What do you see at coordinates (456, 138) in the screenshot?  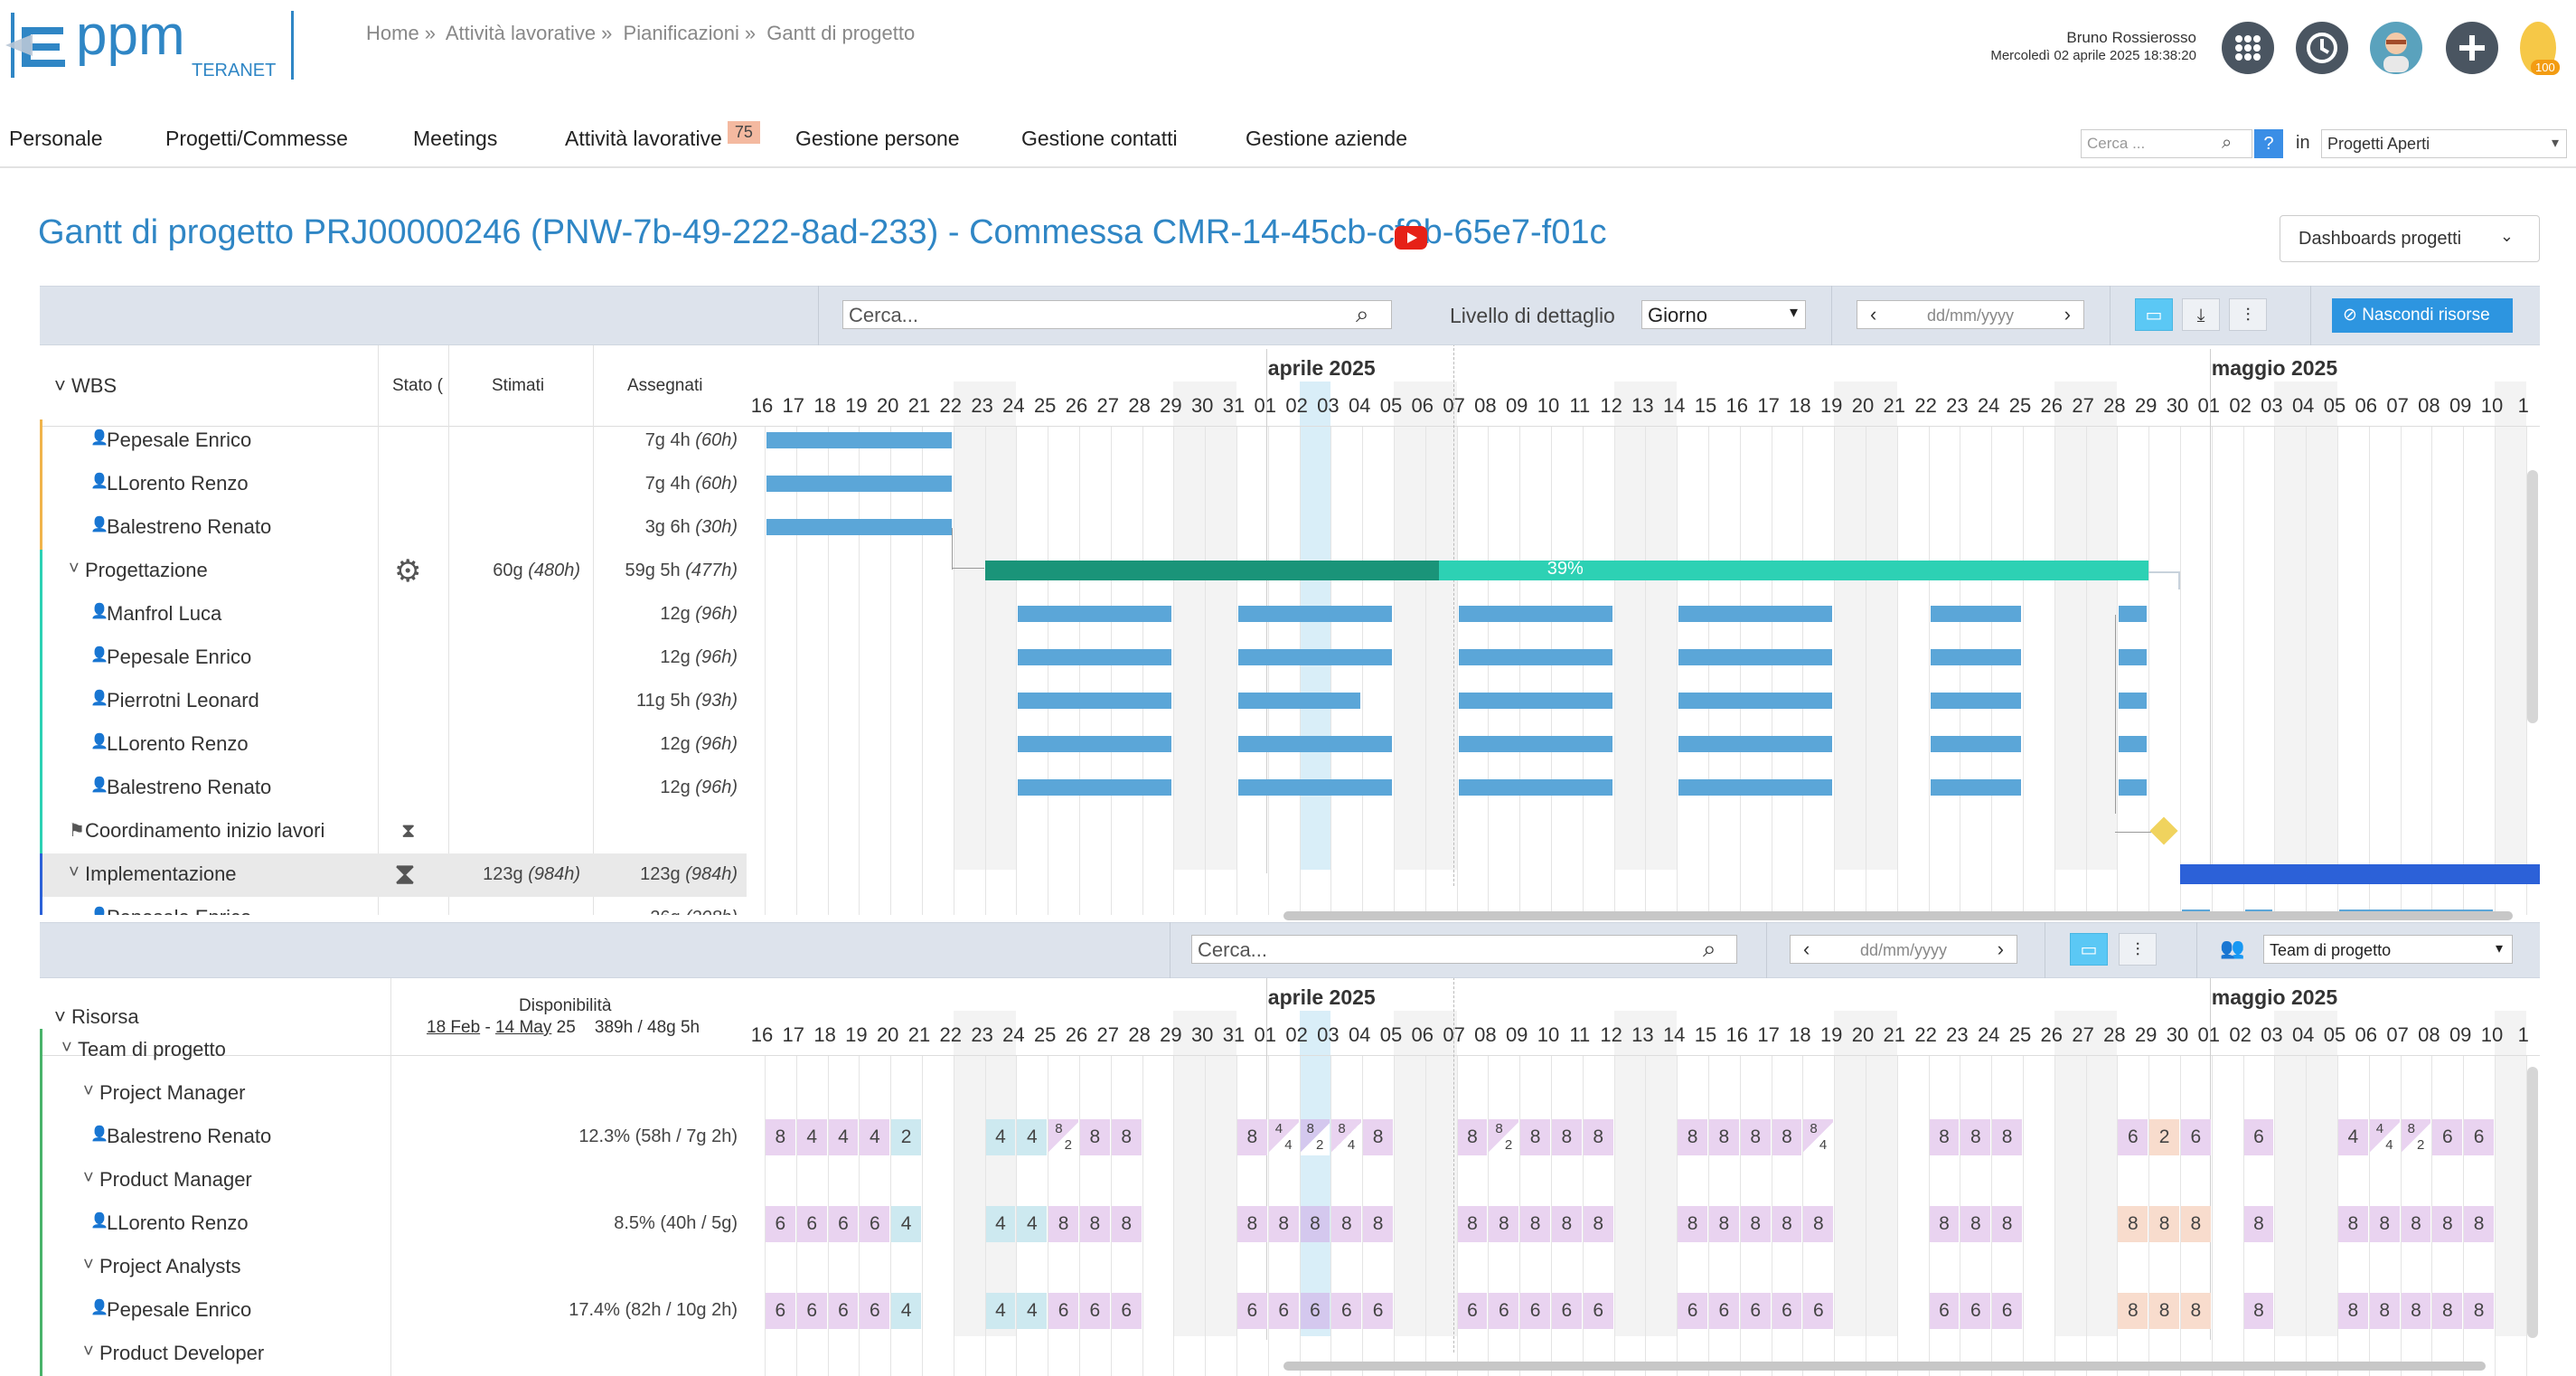 I see `menu-meetings: Meetings` at bounding box center [456, 138].